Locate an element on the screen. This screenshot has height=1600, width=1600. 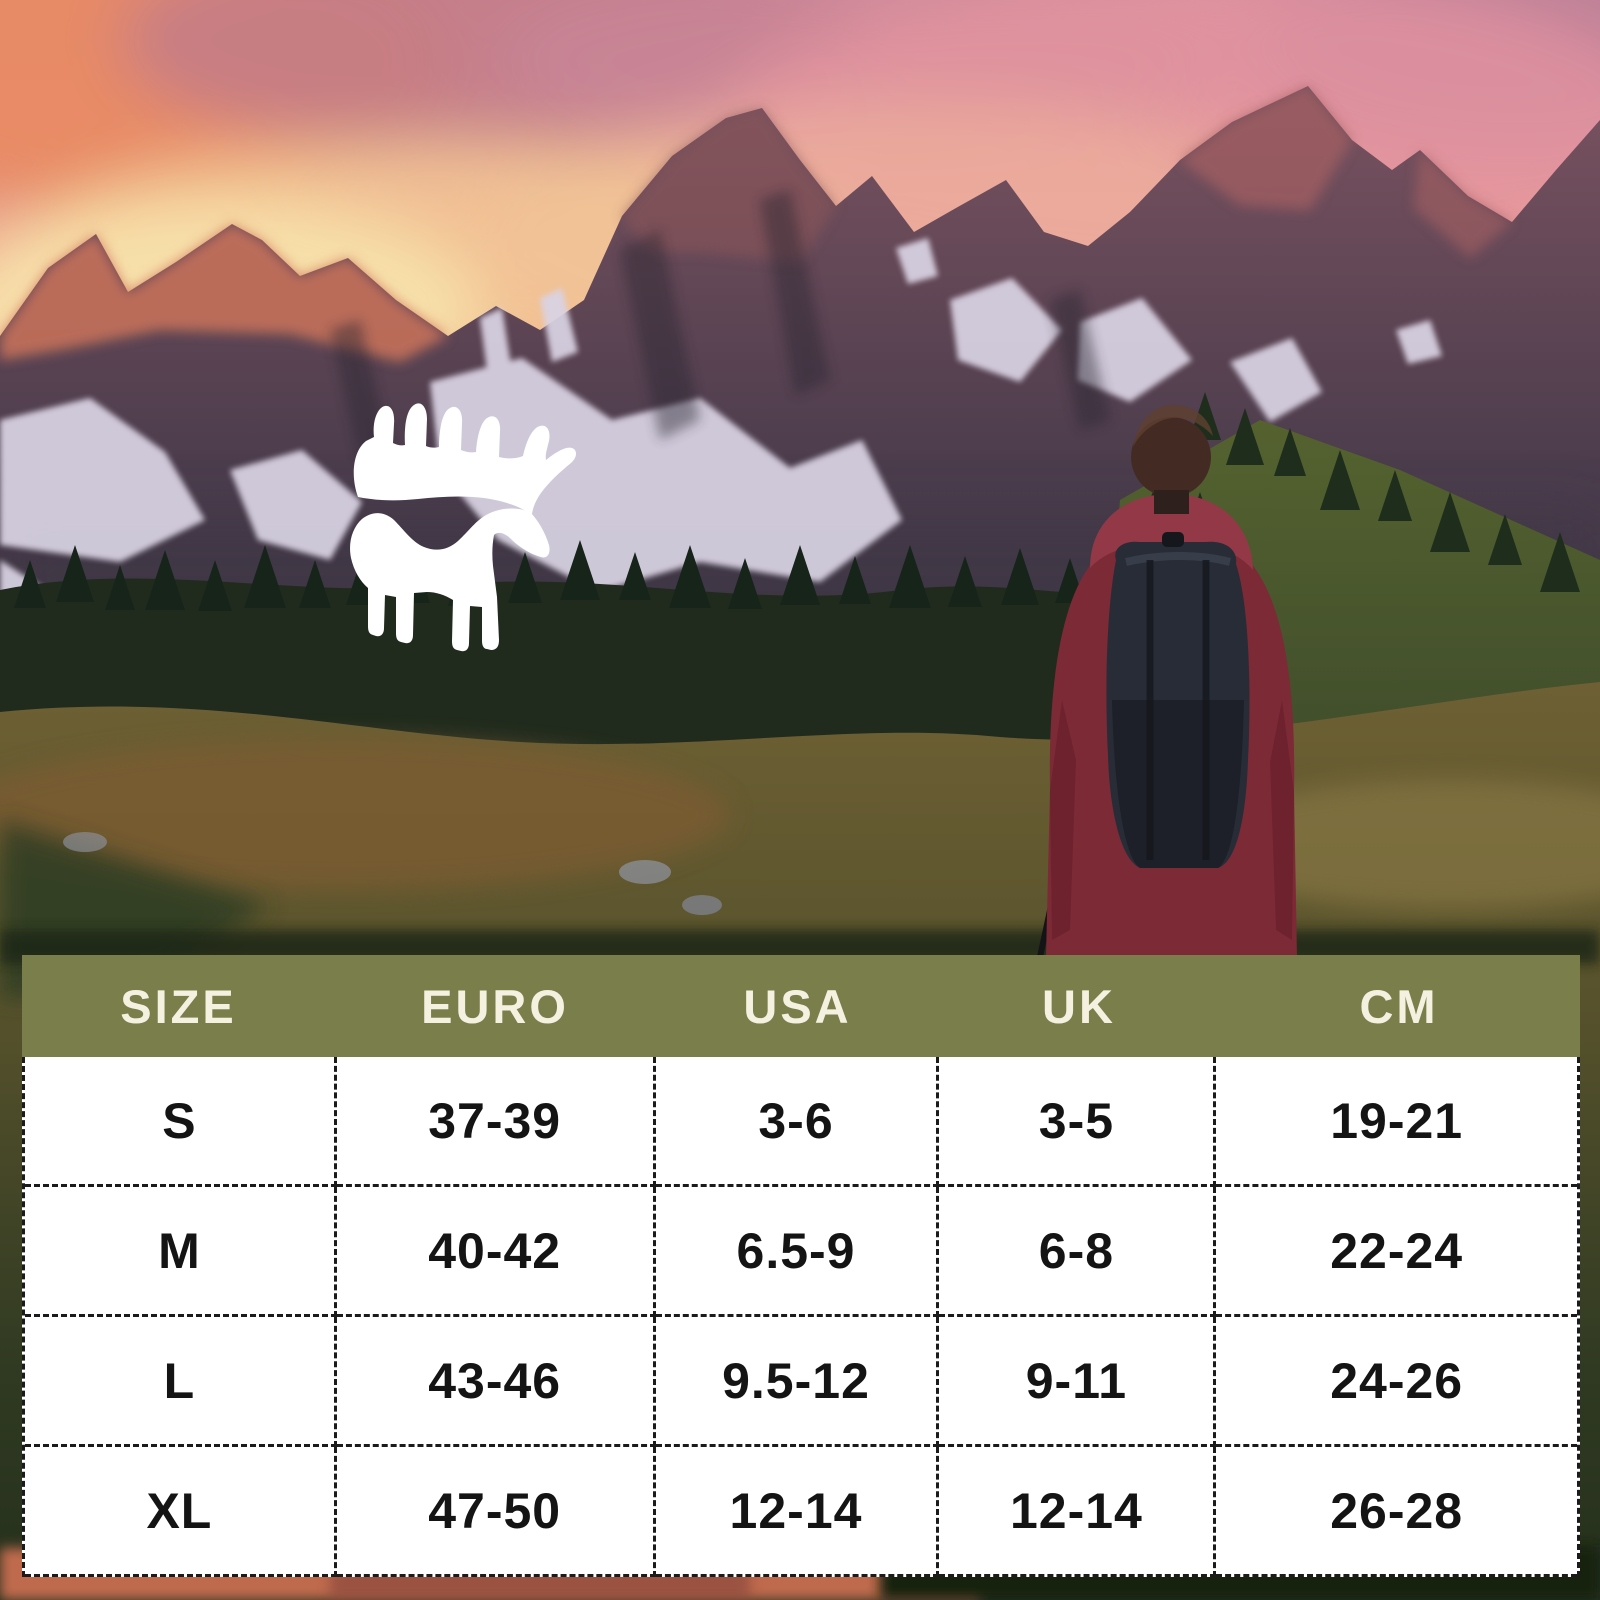
row-label: M is located at coordinates (181, 1252).